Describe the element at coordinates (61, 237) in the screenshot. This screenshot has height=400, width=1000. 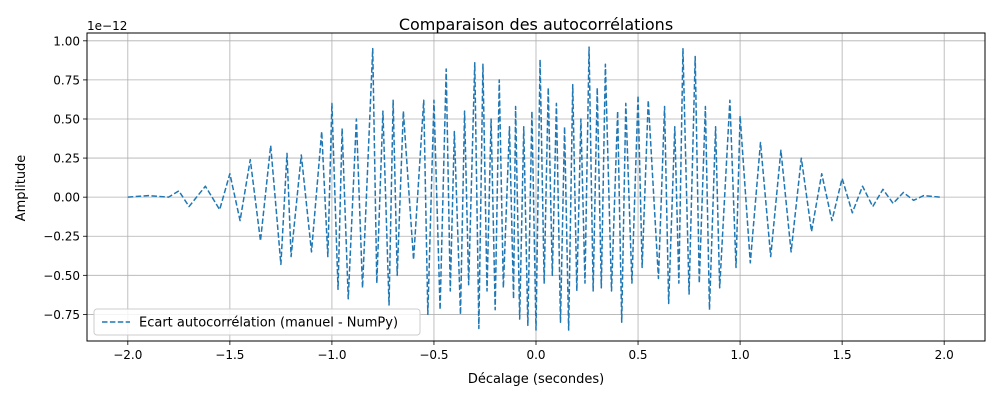
I see `y-tick-label: −0.25` at that location.